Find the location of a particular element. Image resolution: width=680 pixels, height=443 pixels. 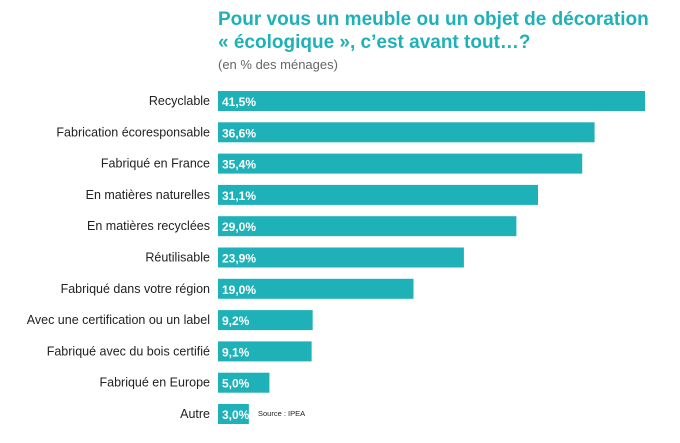

category-label: Fabriqué avec du bois certifié is located at coordinates (128, 351).